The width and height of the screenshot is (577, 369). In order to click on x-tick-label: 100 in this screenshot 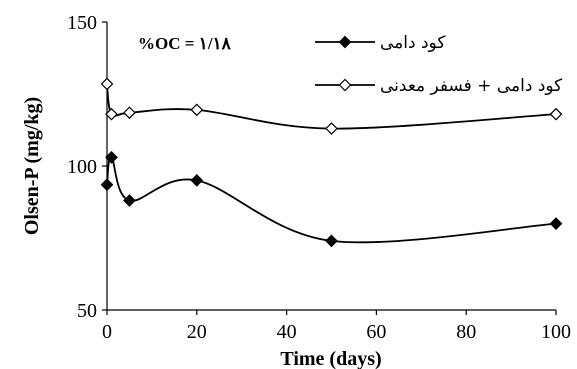, I will do `click(556, 332)`.